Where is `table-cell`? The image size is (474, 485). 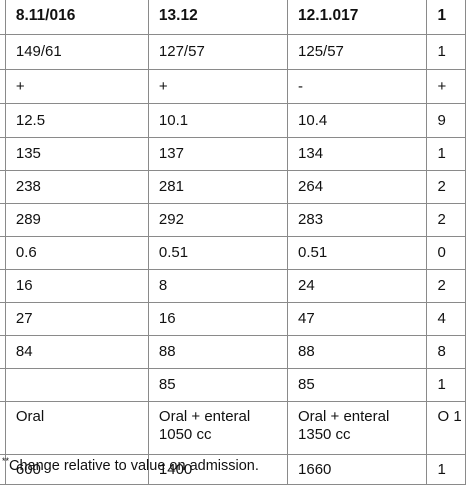
table-cell is located at coordinates (76, 385).